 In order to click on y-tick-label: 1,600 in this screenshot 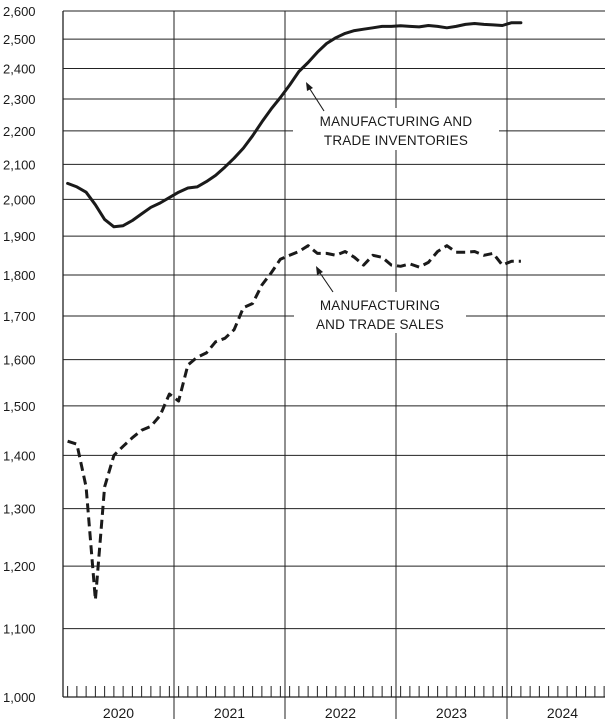, I will do `click(19, 360)`.